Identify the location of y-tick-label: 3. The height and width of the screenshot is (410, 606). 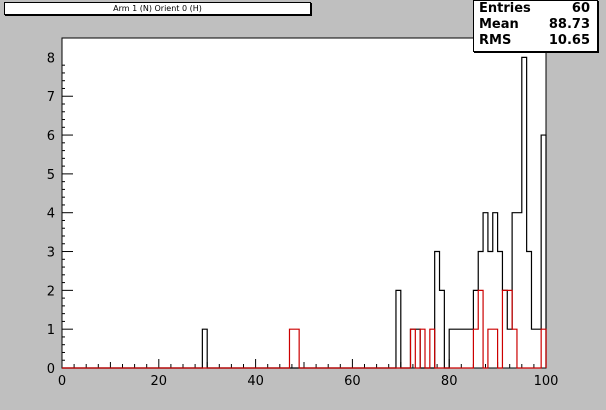
(51, 253).